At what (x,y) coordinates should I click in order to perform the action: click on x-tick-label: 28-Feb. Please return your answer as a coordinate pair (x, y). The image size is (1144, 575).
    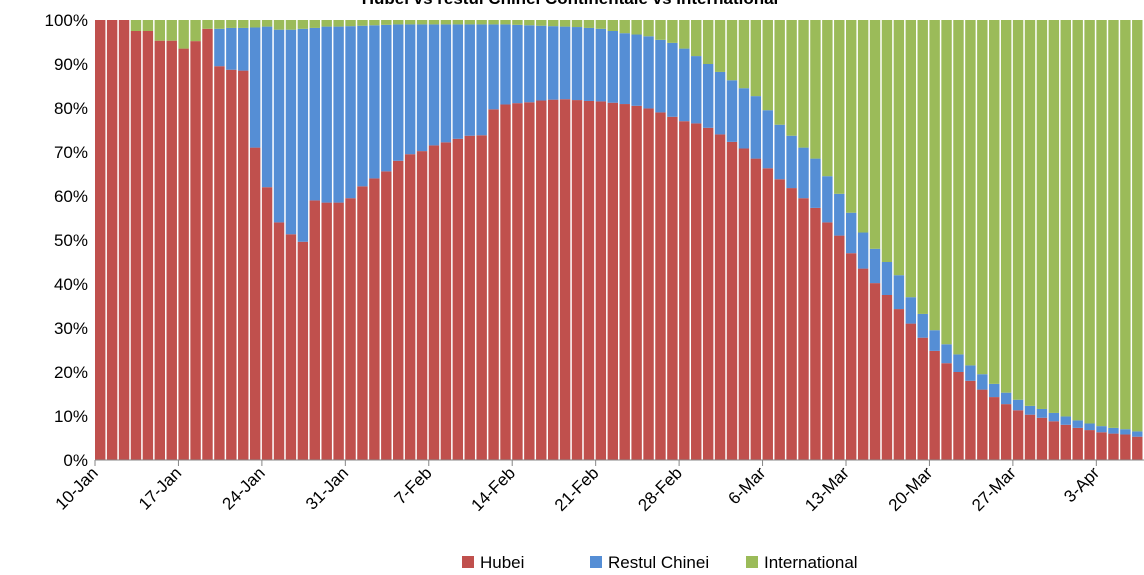
    Looking at the image, I should click on (660, 489).